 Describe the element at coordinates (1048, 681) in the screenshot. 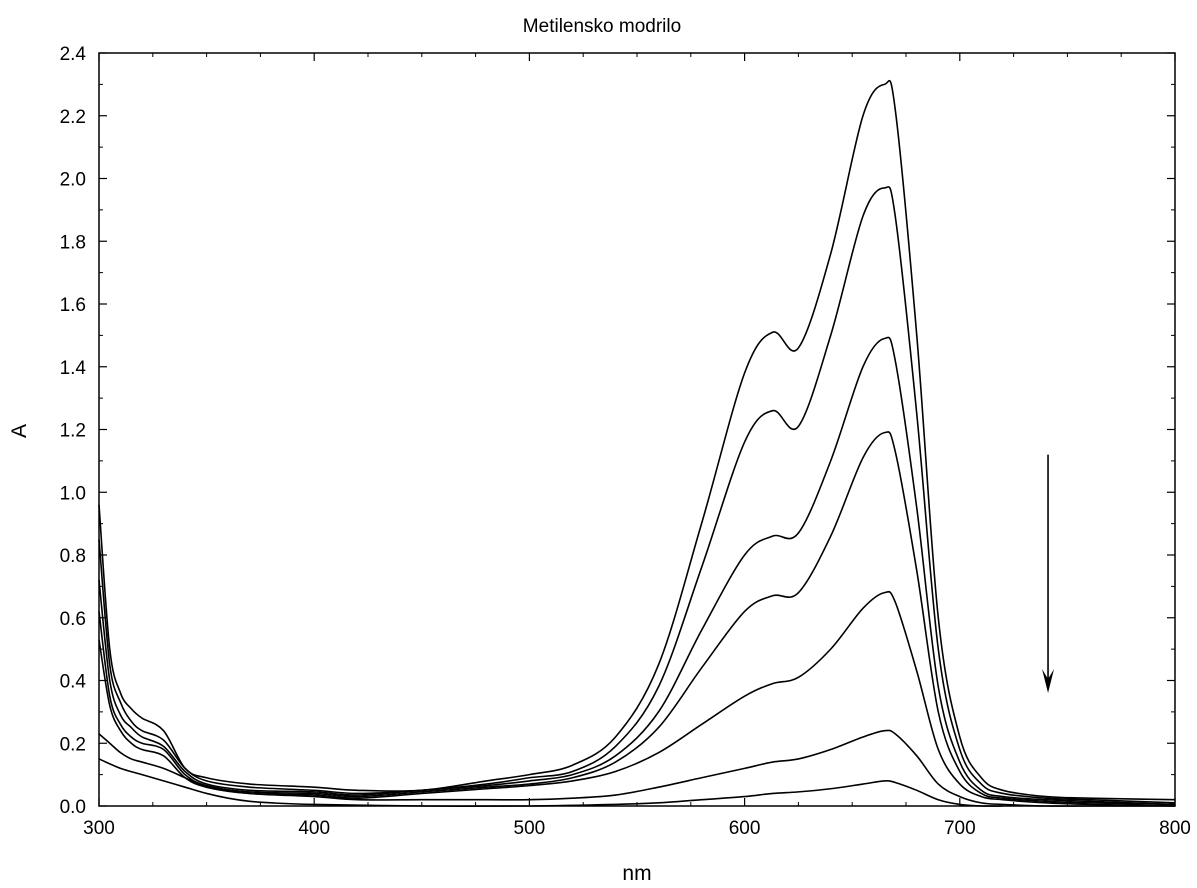

I see `arrow-down-icon` at that location.